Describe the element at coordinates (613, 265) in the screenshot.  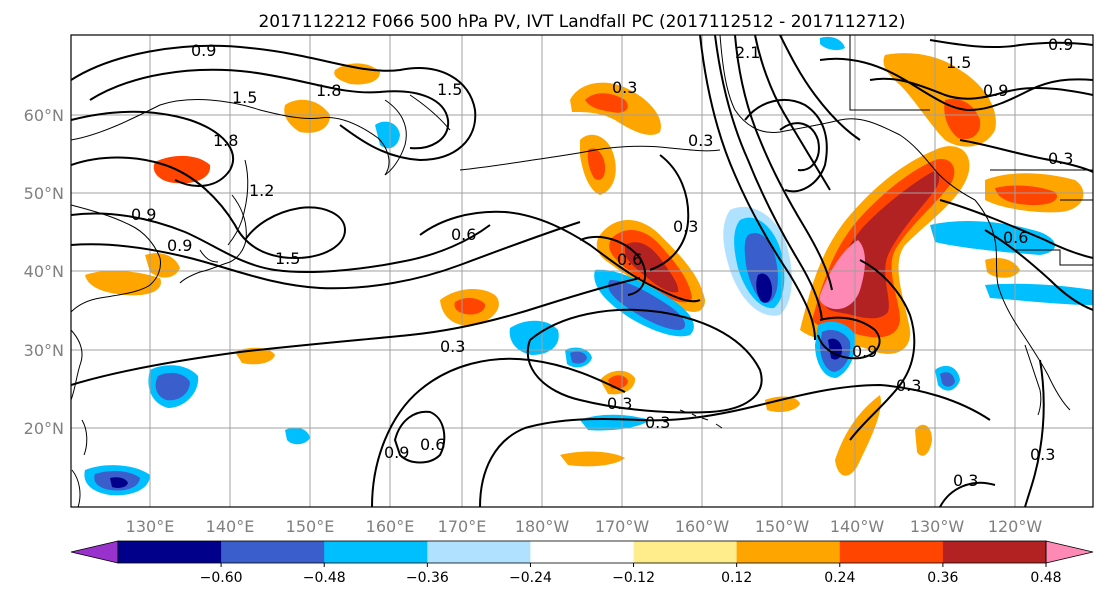
I see `contour-mid-loop` at that location.